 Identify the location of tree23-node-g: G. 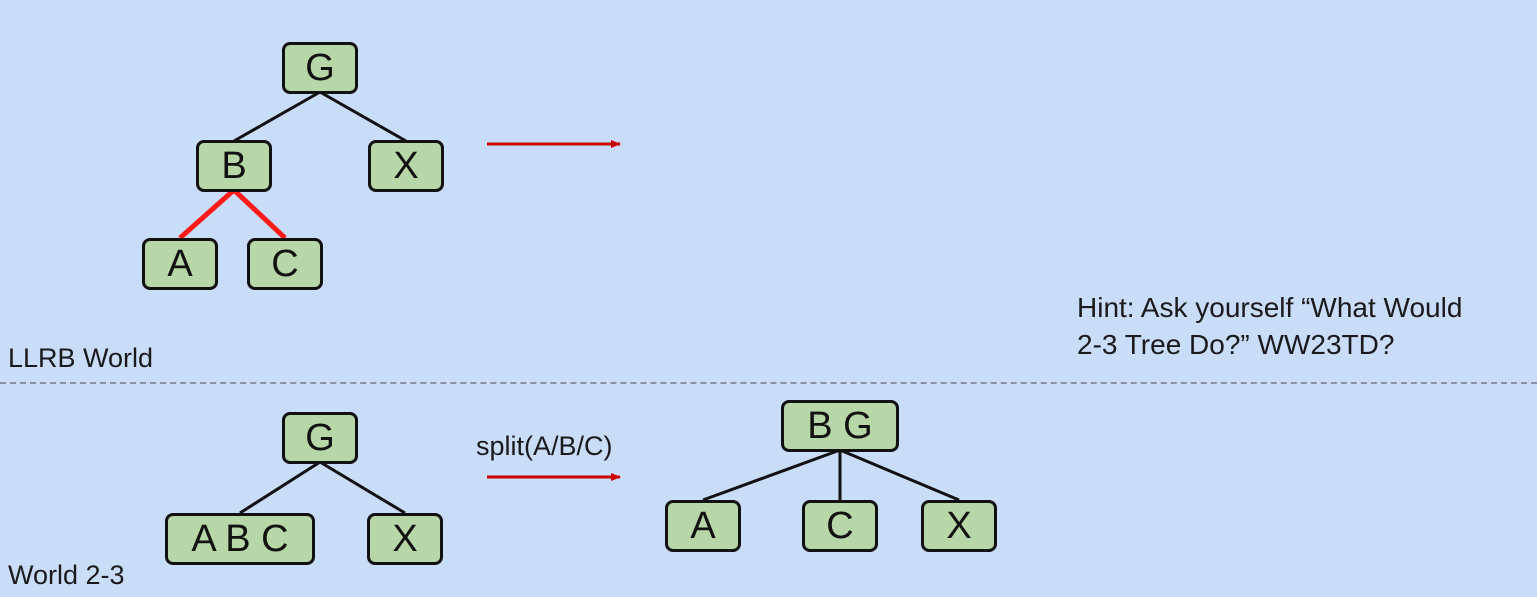
(320, 438).